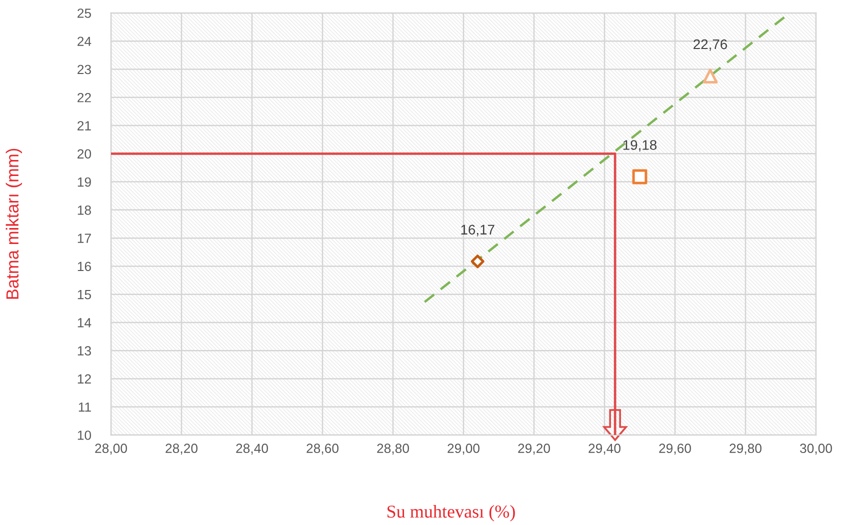  Describe the element at coordinates (111, 449) in the screenshot. I see `x-tick-label: 28,00` at that location.